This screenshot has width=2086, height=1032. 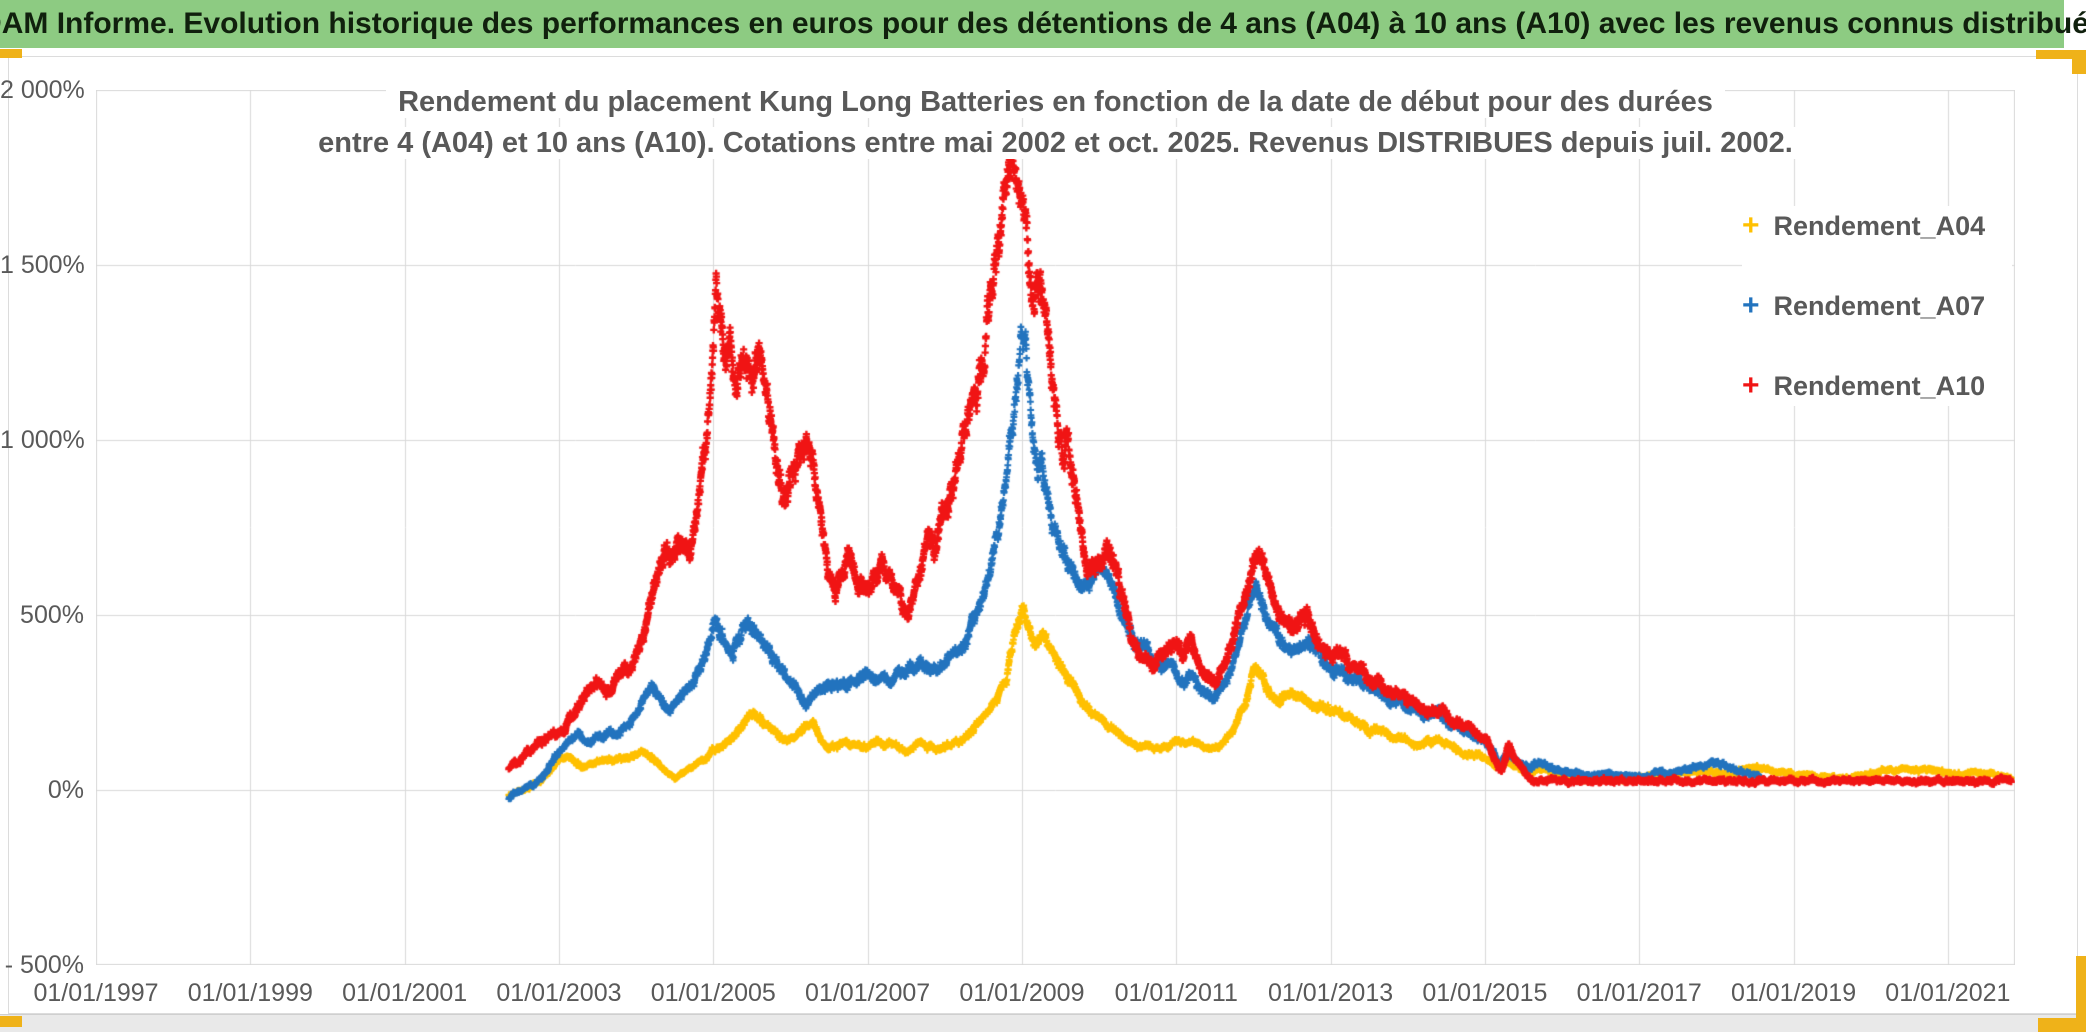 I want to click on legend-item-rendement-a04: + Rendement_A04, so click(x=1877, y=226).